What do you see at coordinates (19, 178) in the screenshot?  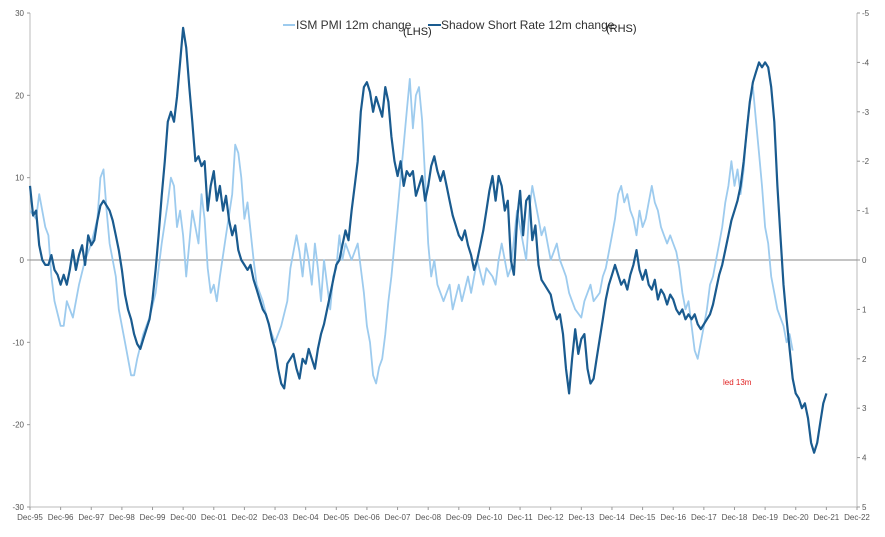 I see `left-tick-label: 10` at bounding box center [19, 178].